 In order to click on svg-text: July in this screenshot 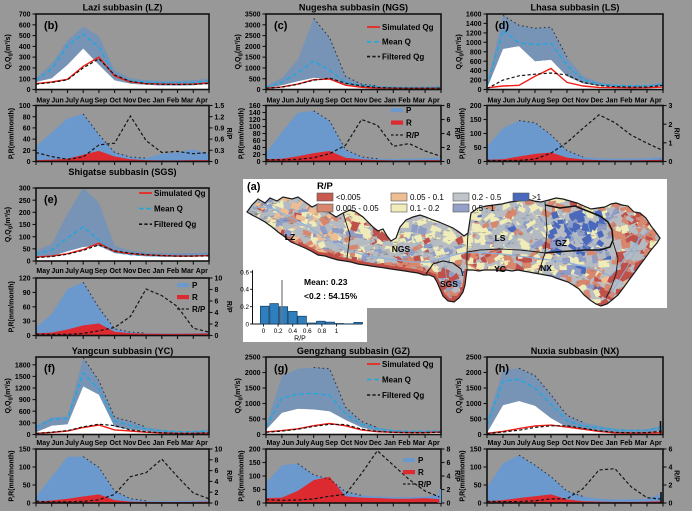, I will do `click(72, 271)`.